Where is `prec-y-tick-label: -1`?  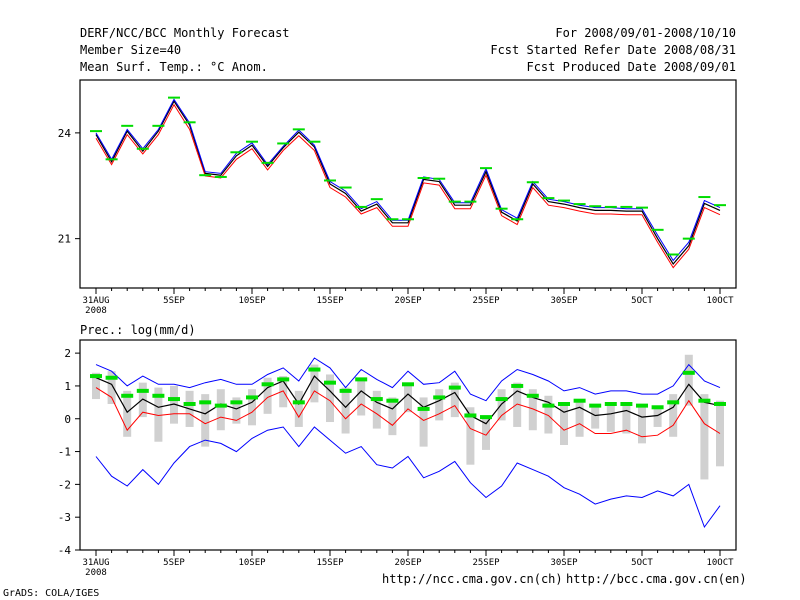 prec-y-tick-label: -1 is located at coordinates (64, 452).